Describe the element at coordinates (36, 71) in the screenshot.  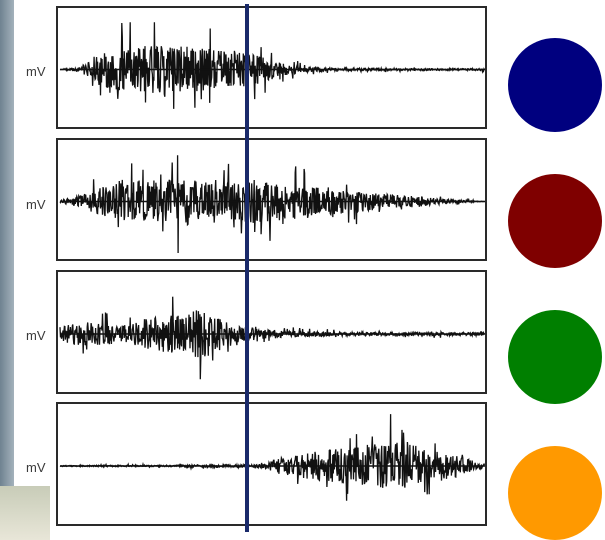
I see `ylabel-channel-1: mV` at that location.